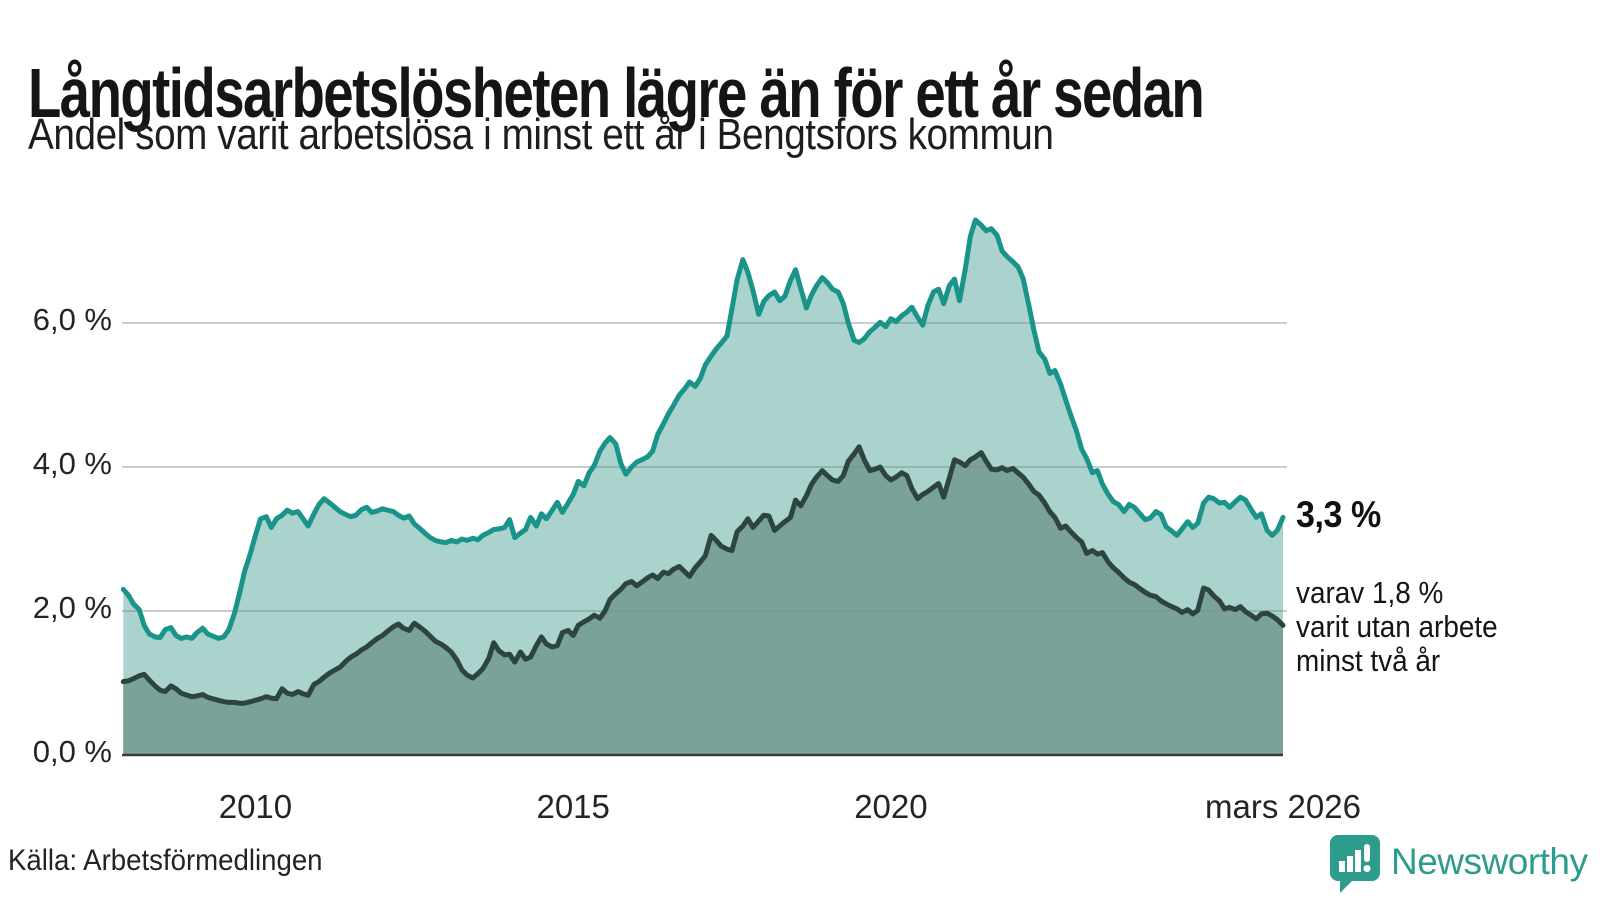 This screenshot has height=900, width=1600. Describe the element at coordinates (72, 751) in the screenshot. I see `y-axis-tick-label: 0,0 %` at that location.